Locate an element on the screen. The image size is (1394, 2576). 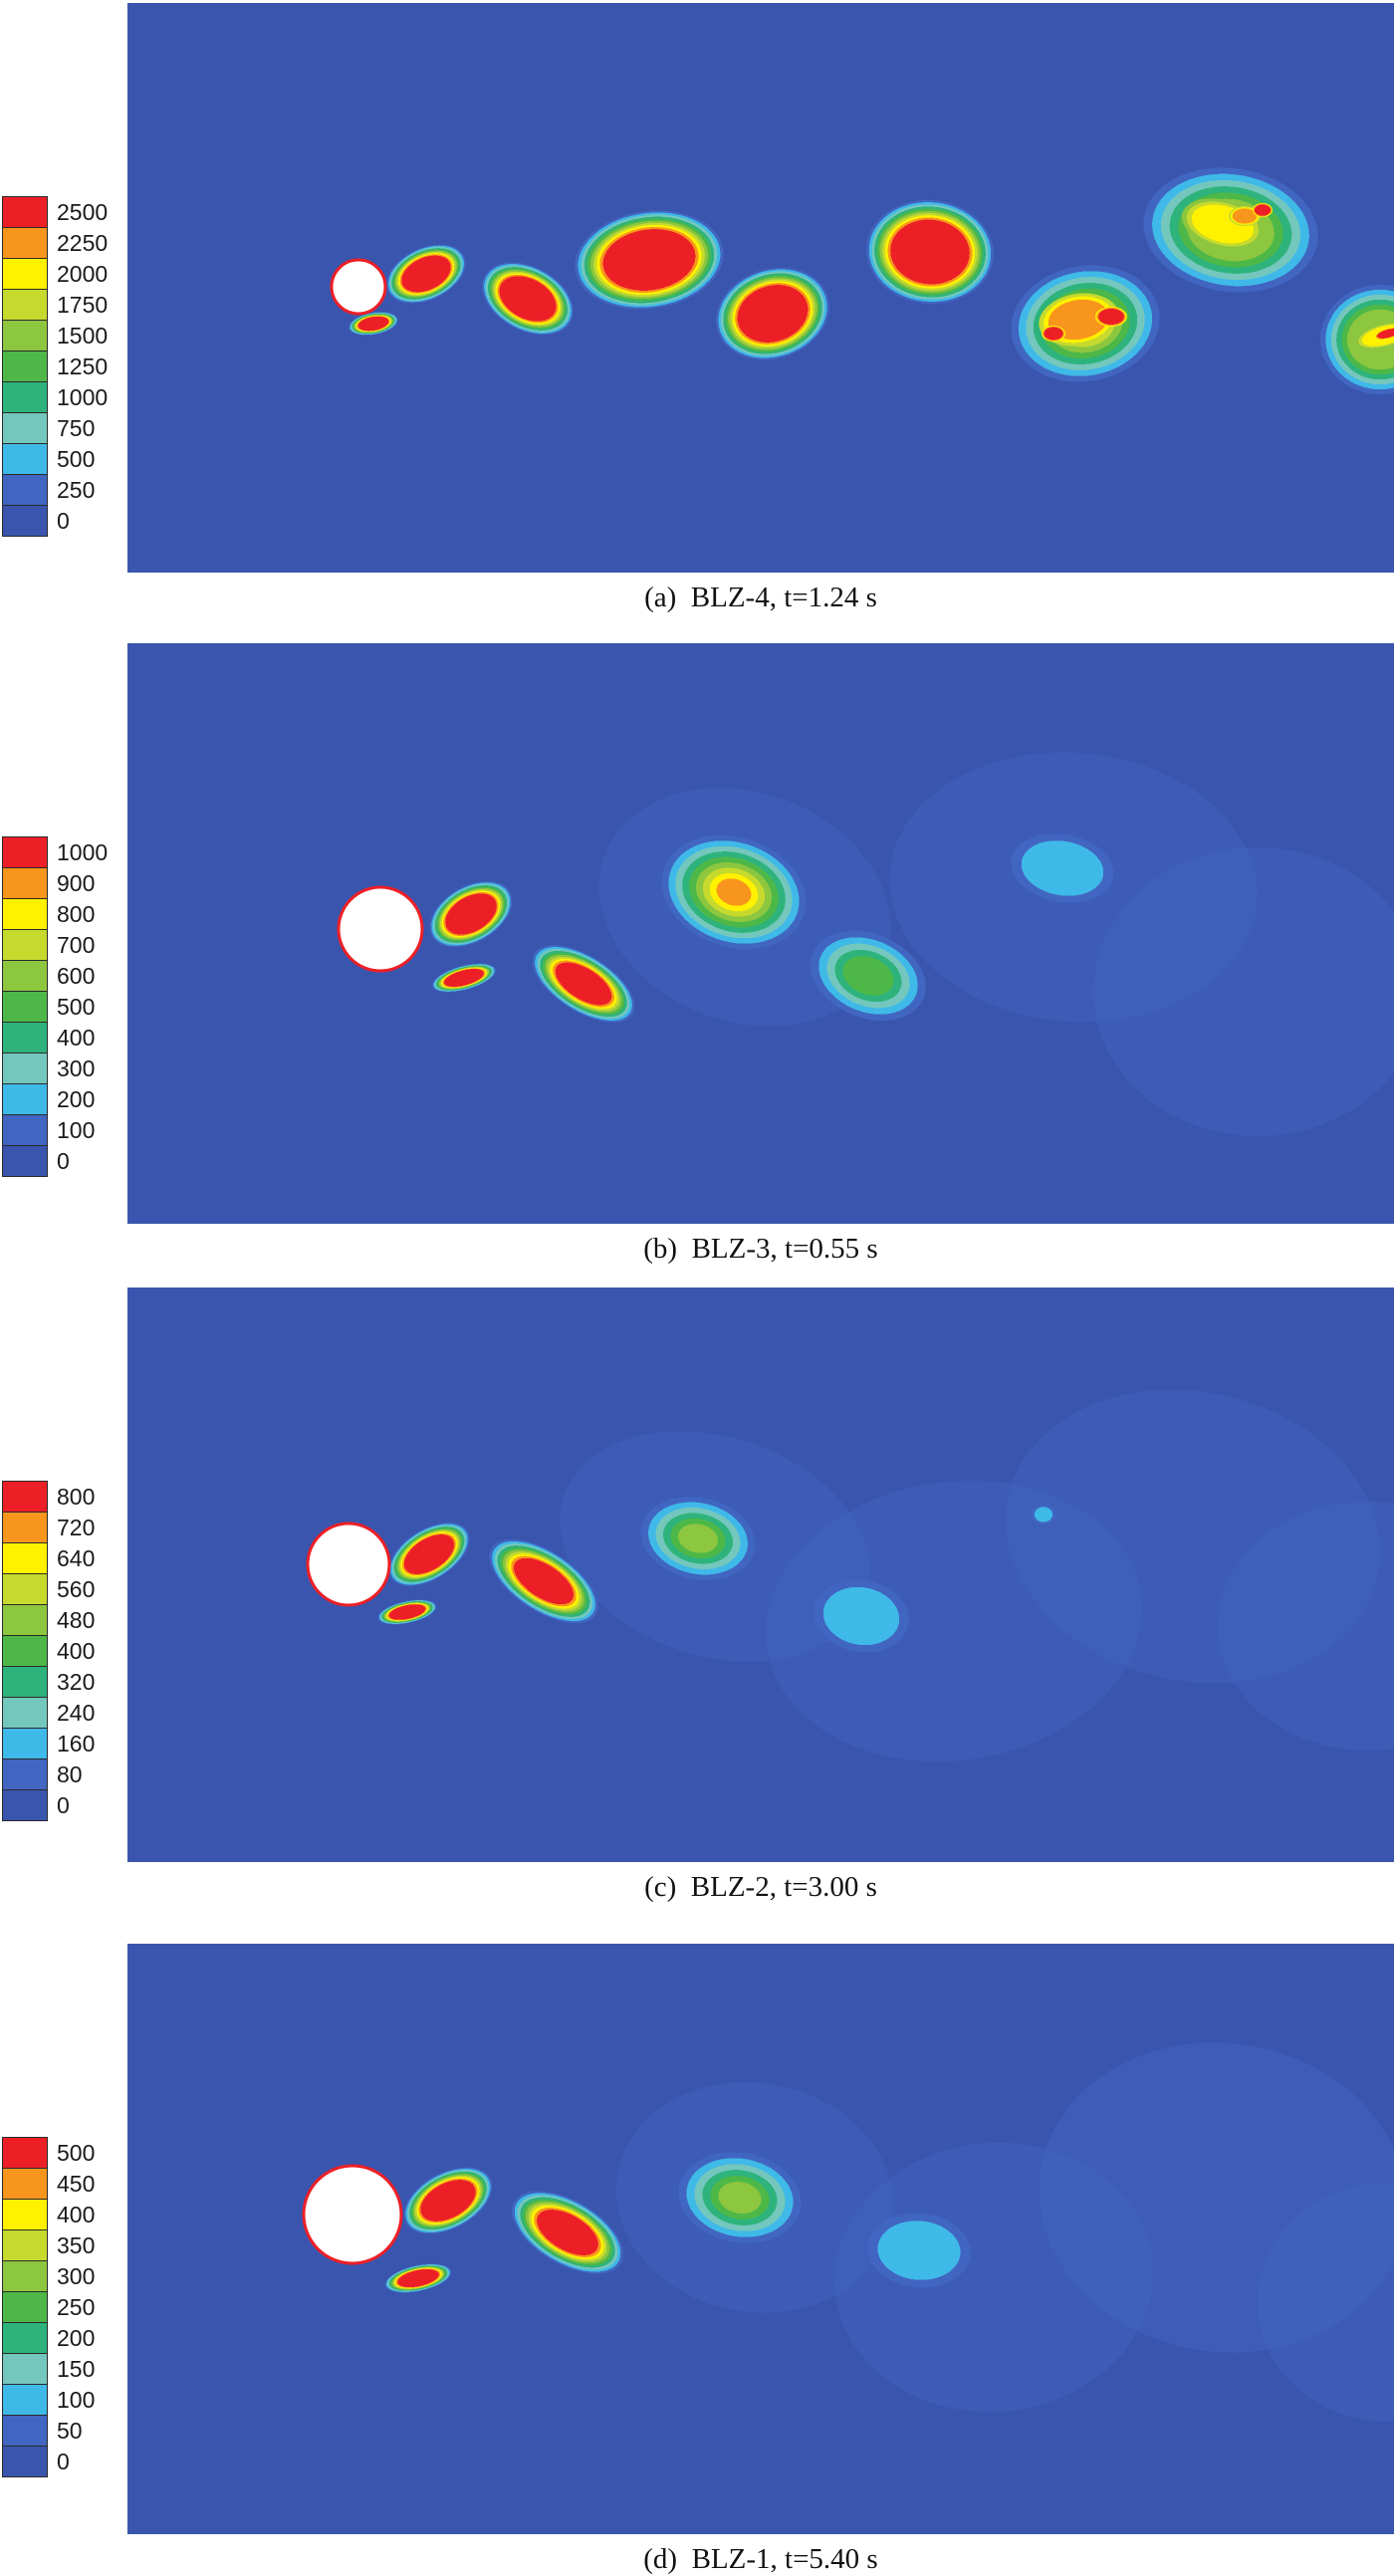
colorbar-row: 800 is located at coordinates (48, 1497).